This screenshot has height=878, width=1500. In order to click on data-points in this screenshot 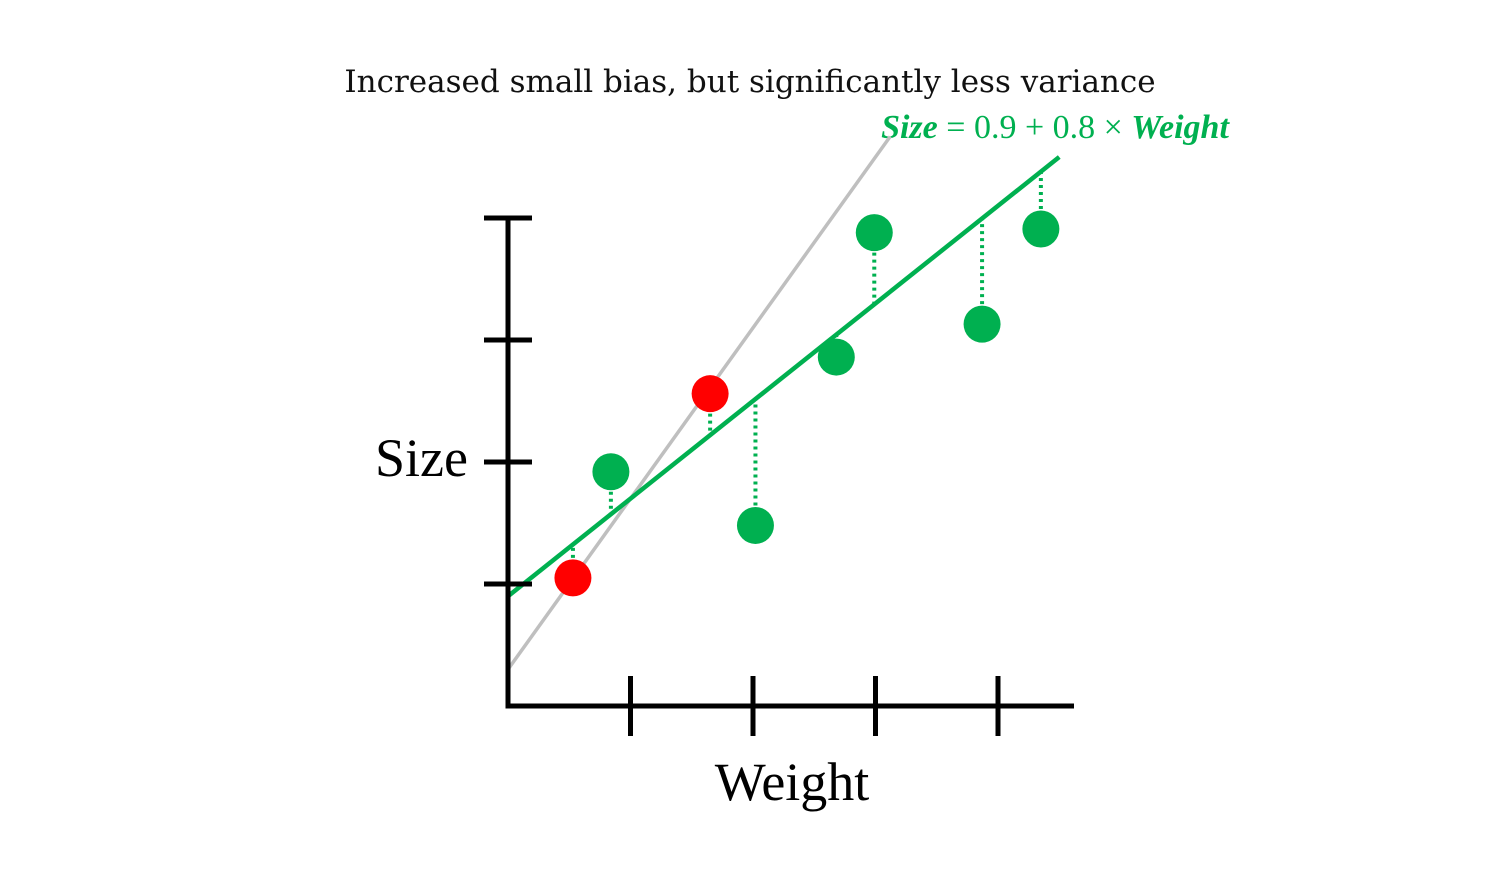, I will do `click(807, 403)`.